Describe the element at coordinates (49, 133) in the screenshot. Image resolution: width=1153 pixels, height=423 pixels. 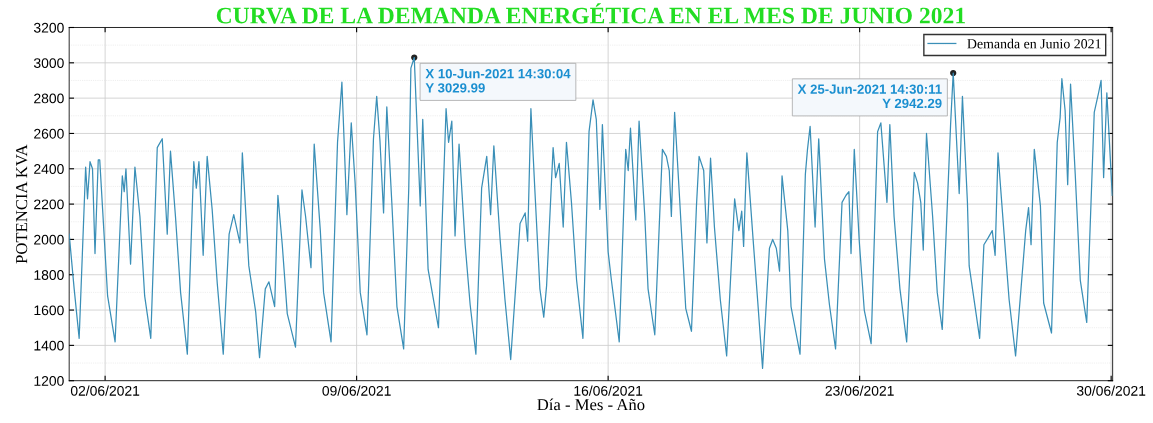
I see `y-tick-label: 2600` at that location.